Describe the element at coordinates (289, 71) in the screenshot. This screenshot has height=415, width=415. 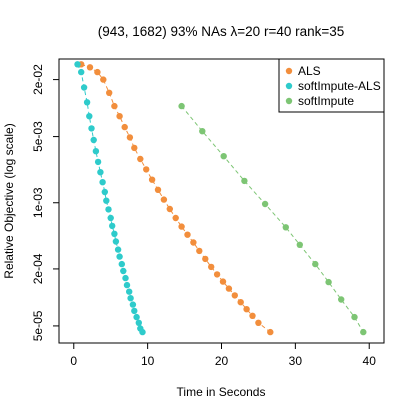
I see `legend-marker-als` at that location.